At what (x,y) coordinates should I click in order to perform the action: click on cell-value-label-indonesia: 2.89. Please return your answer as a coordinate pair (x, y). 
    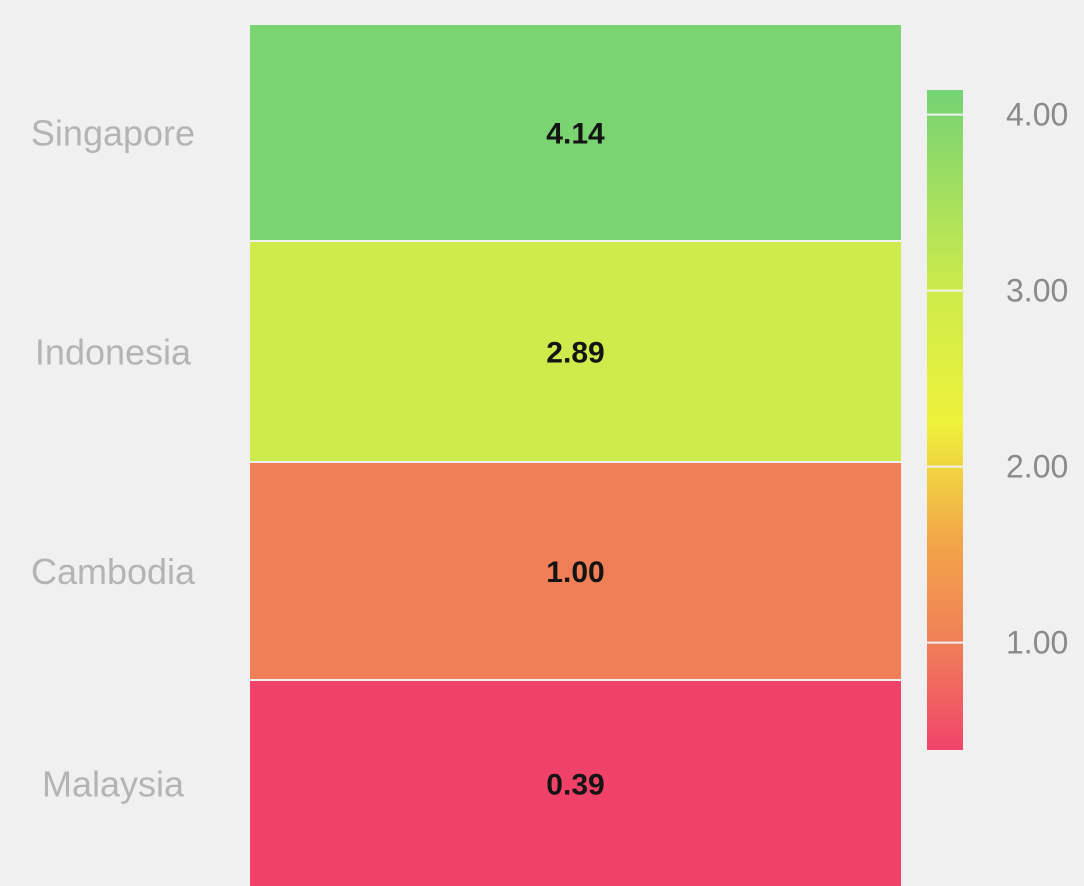
    Looking at the image, I should click on (575, 353).